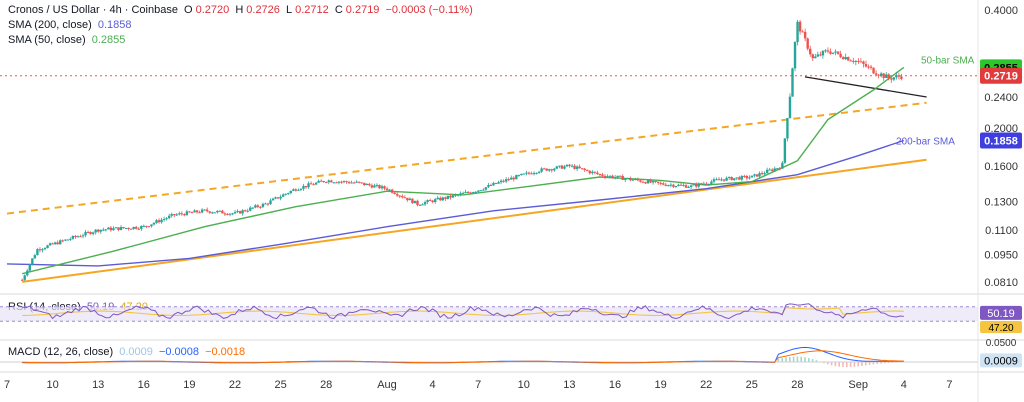  I want to click on rsi-ma-tag: 47.20, so click(1000, 328).